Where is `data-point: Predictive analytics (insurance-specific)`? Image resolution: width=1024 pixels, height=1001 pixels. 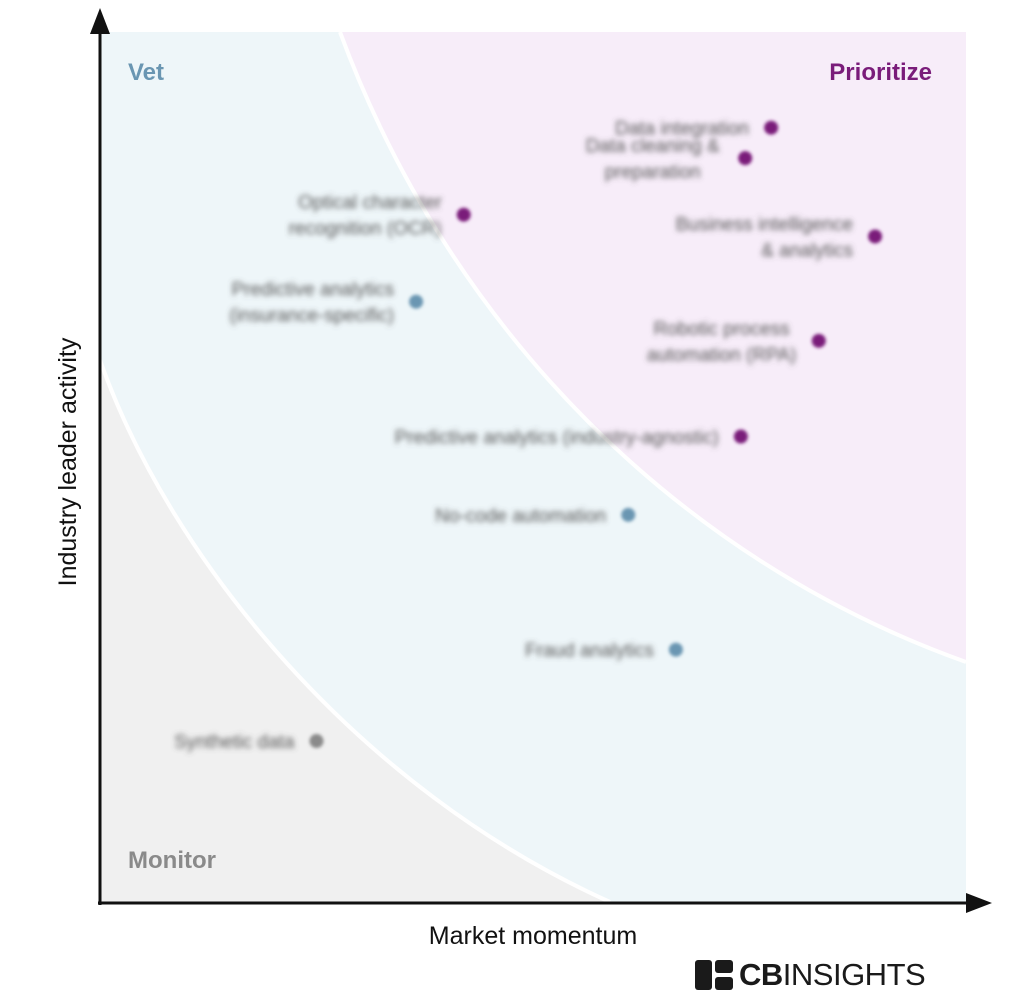
data-point: Predictive analytics (insurance-specific) is located at coordinates (326, 303).